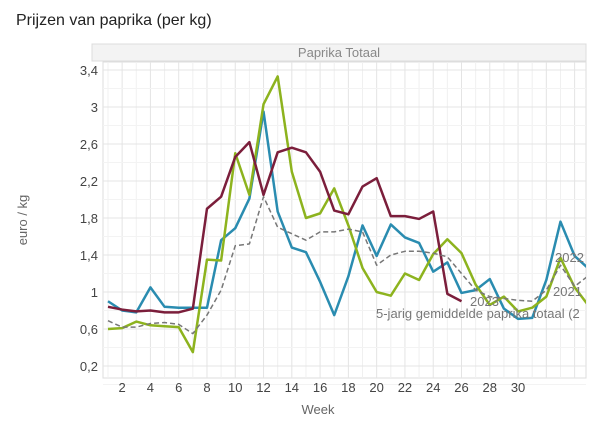  I want to click on x-tick-label: 24, so click(433, 387).